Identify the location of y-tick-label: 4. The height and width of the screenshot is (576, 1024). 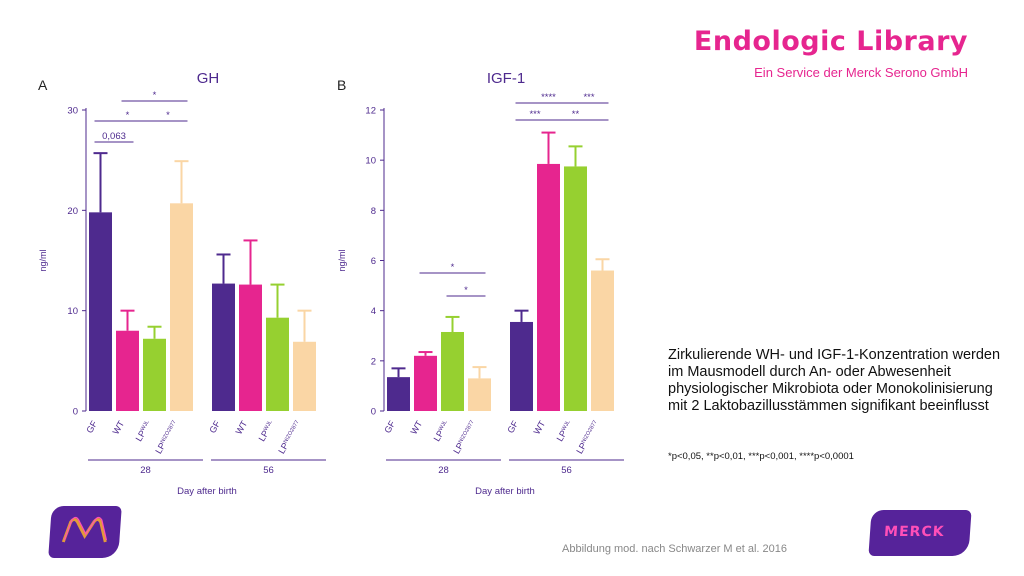
(373, 311).